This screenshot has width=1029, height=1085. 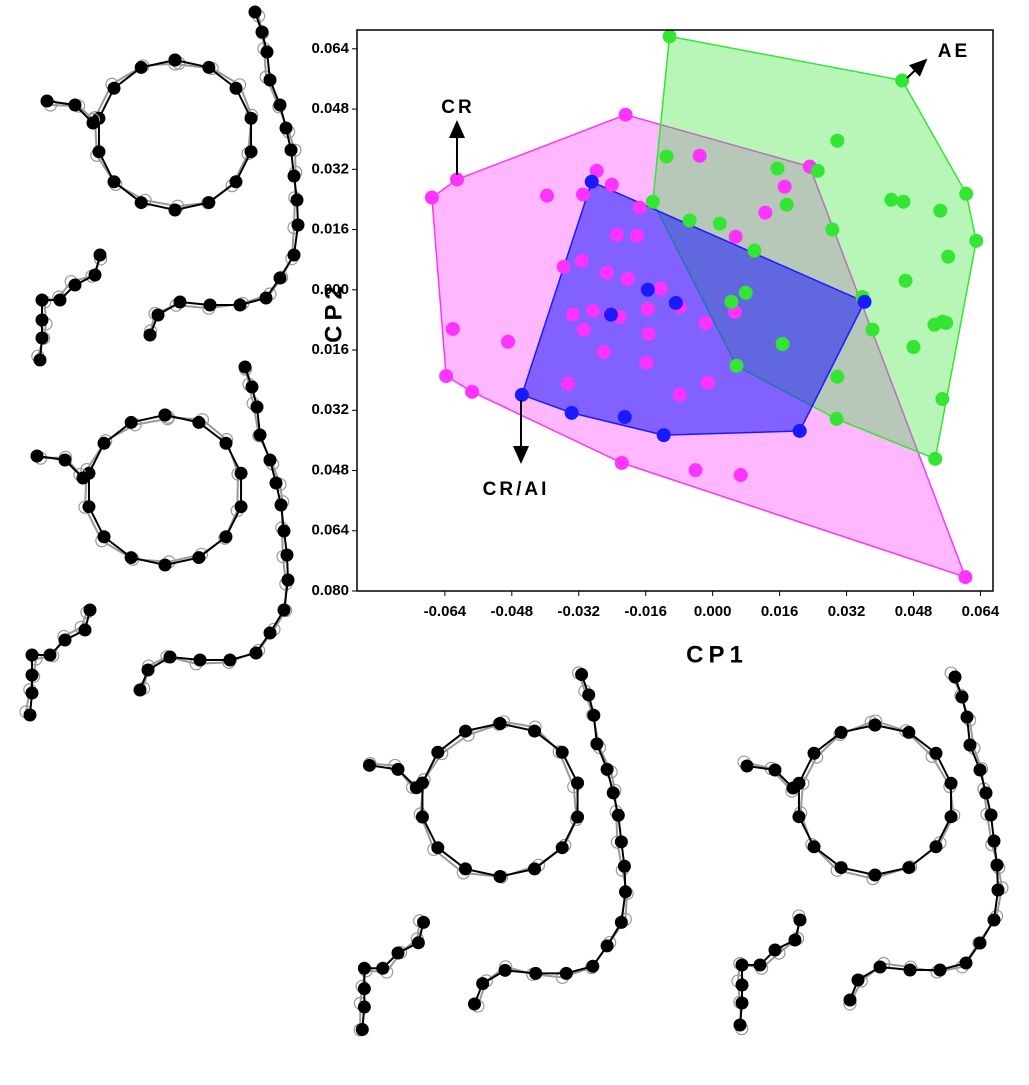 I want to click on annotation: CR, so click(x=457, y=107).